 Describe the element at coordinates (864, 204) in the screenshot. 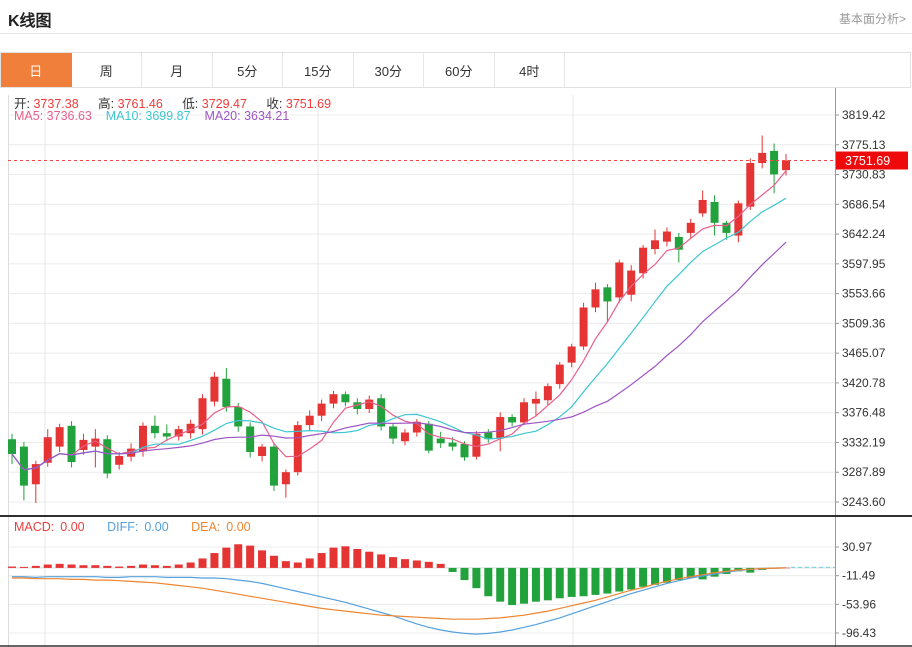

I see `svg-text: 3686.54` at that location.